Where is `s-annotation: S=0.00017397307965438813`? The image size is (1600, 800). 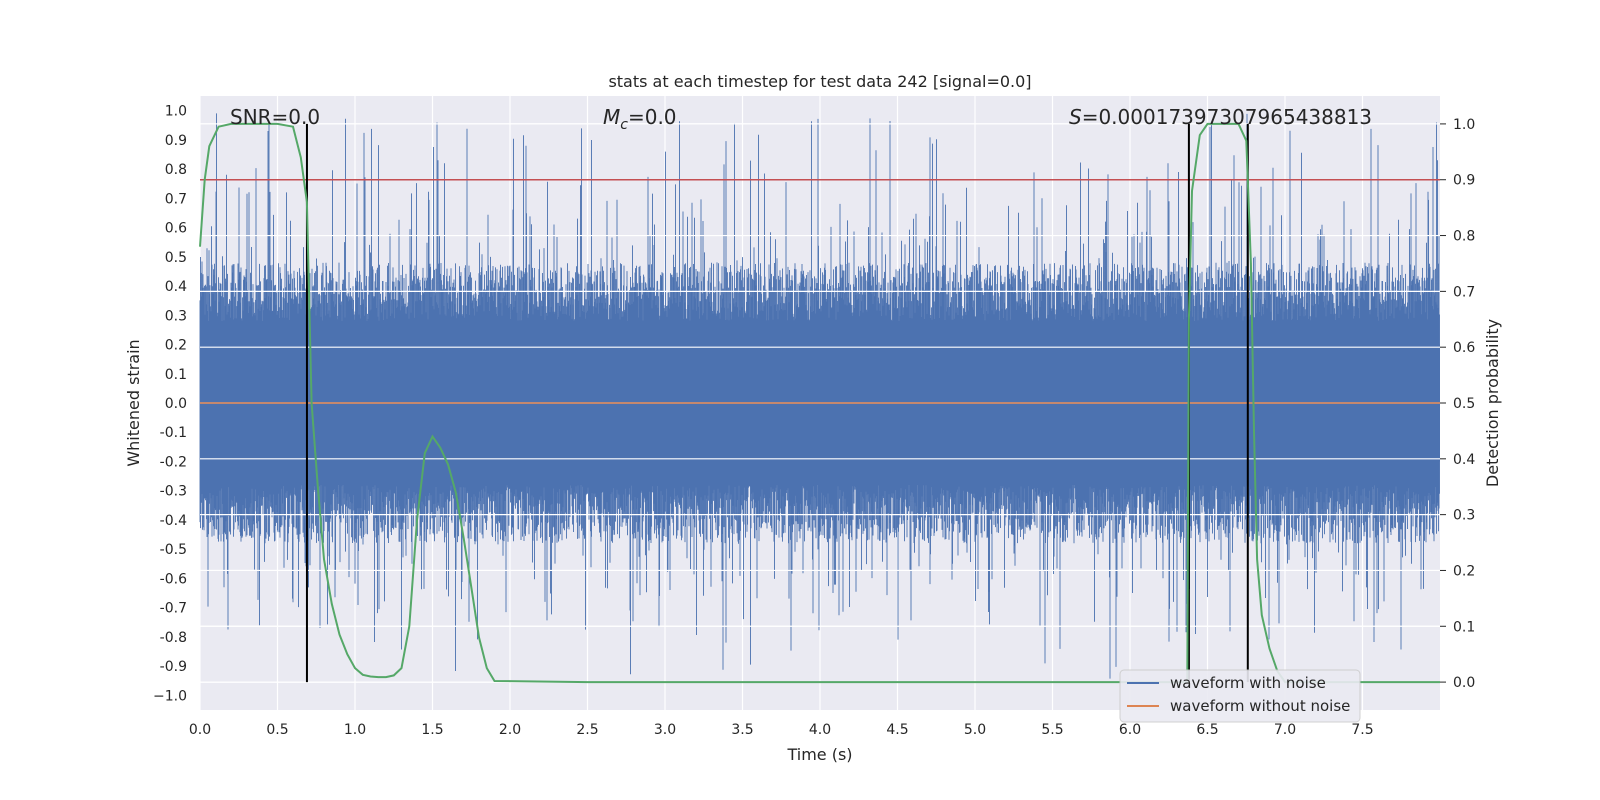 s-annotation: S=0.00017397307965438813 is located at coordinates (1220, 117).